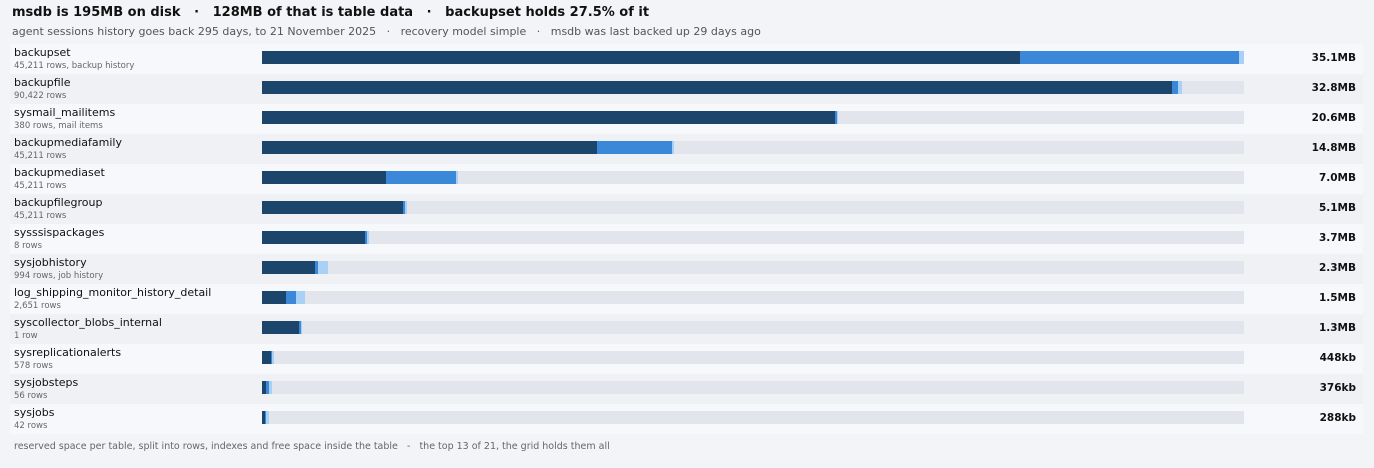 This screenshot has width=1374, height=468. I want to click on table-row: syscollector_blobs_internal 1 row 1.3MB, so click(686, 329).